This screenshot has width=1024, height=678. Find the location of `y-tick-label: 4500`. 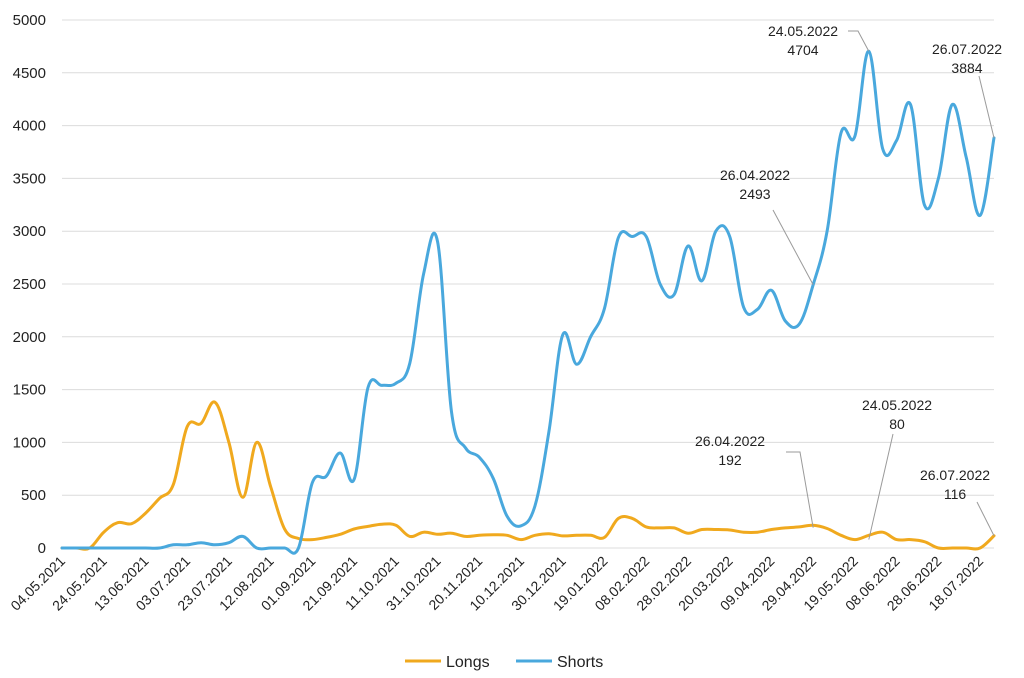

y-tick-label: 4500 is located at coordinates (29, 73).